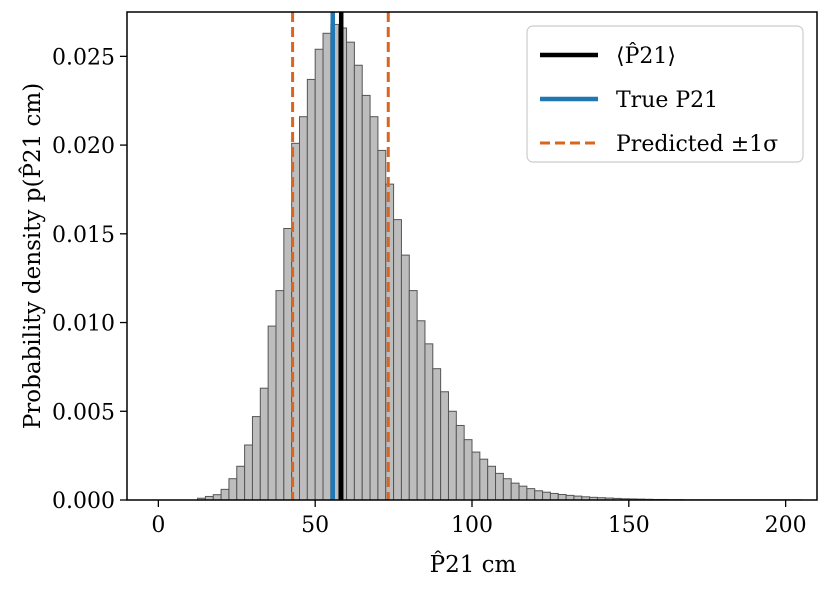  I want to click on y-tick-label: 0.005, so click(83, 412).